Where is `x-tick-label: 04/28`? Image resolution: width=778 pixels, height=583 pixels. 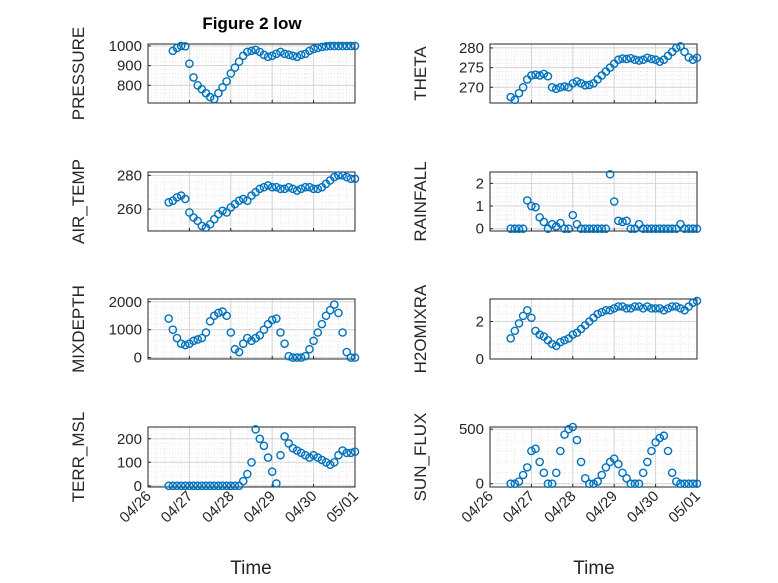 x-tick-label: 04/28 is located at coordinates (560, 507).